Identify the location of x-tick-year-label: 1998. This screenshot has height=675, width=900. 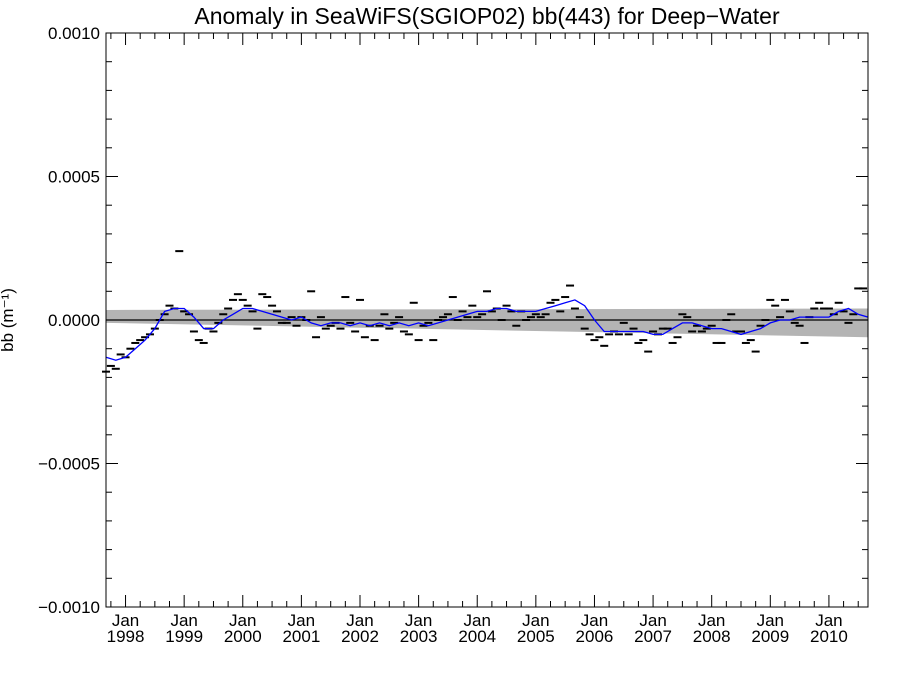
(126, 636).